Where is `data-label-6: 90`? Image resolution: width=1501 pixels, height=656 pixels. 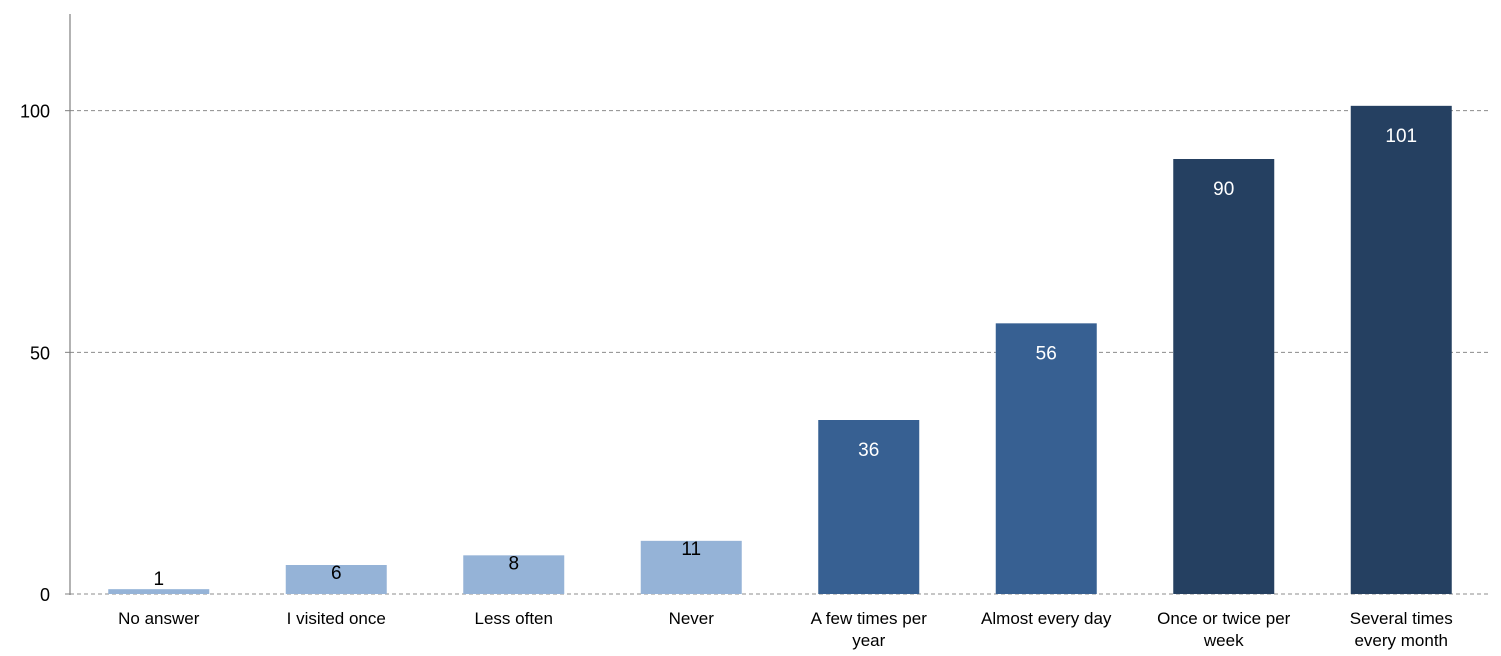
data-label-6: 90 is located at coordinates (1223, 189).